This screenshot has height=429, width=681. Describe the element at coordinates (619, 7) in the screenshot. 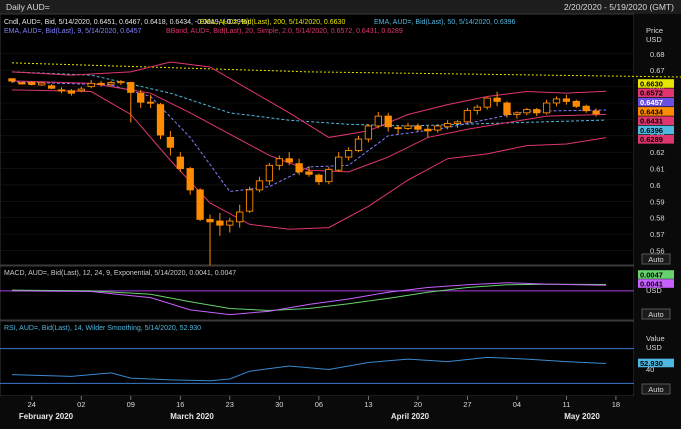

I see `date-range: 2/20/2020 - 5/19/2020 (GMT)` at that location.